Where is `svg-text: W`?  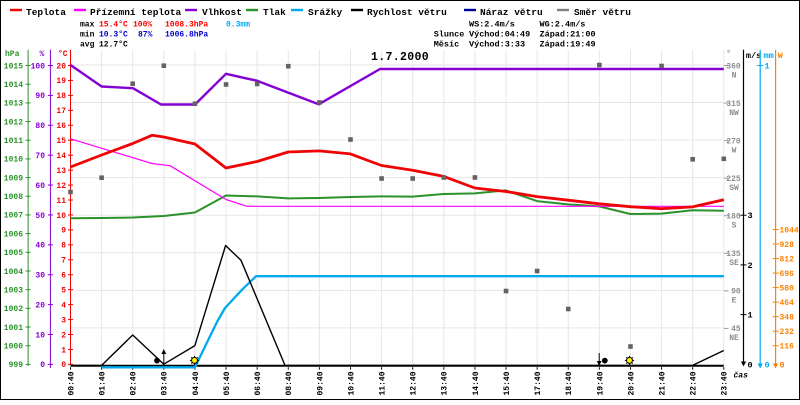
svg-text: W is located at coordinates (781, 56).